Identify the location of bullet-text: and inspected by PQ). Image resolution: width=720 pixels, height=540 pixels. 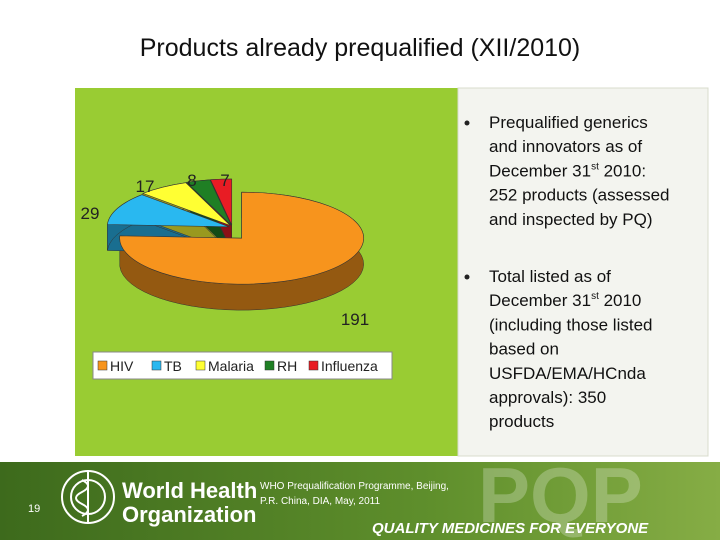
(570, 219).